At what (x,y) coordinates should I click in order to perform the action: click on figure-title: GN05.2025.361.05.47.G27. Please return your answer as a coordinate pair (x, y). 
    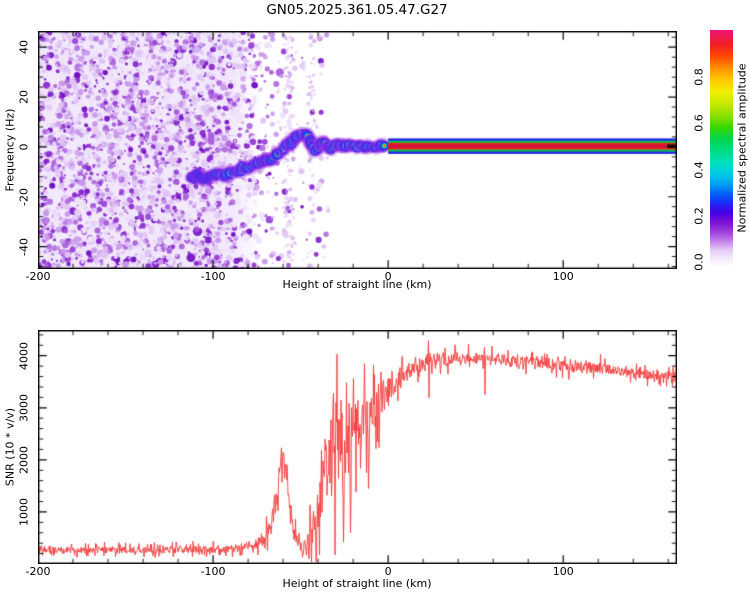
    Looking at the image, I should click on (357, 10).